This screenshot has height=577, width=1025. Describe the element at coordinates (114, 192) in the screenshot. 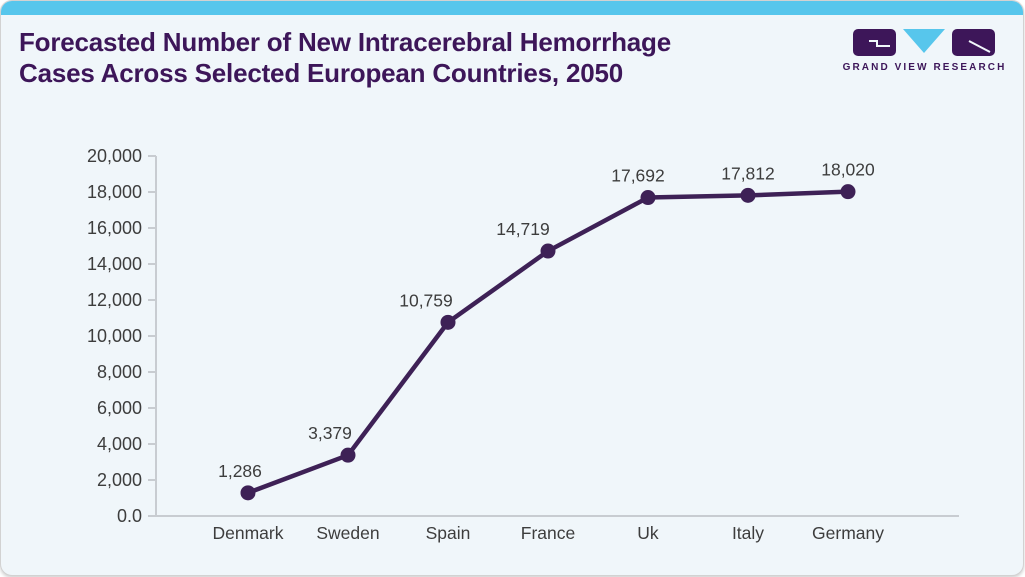

I see `y-tick-label: 18,000` at that location.